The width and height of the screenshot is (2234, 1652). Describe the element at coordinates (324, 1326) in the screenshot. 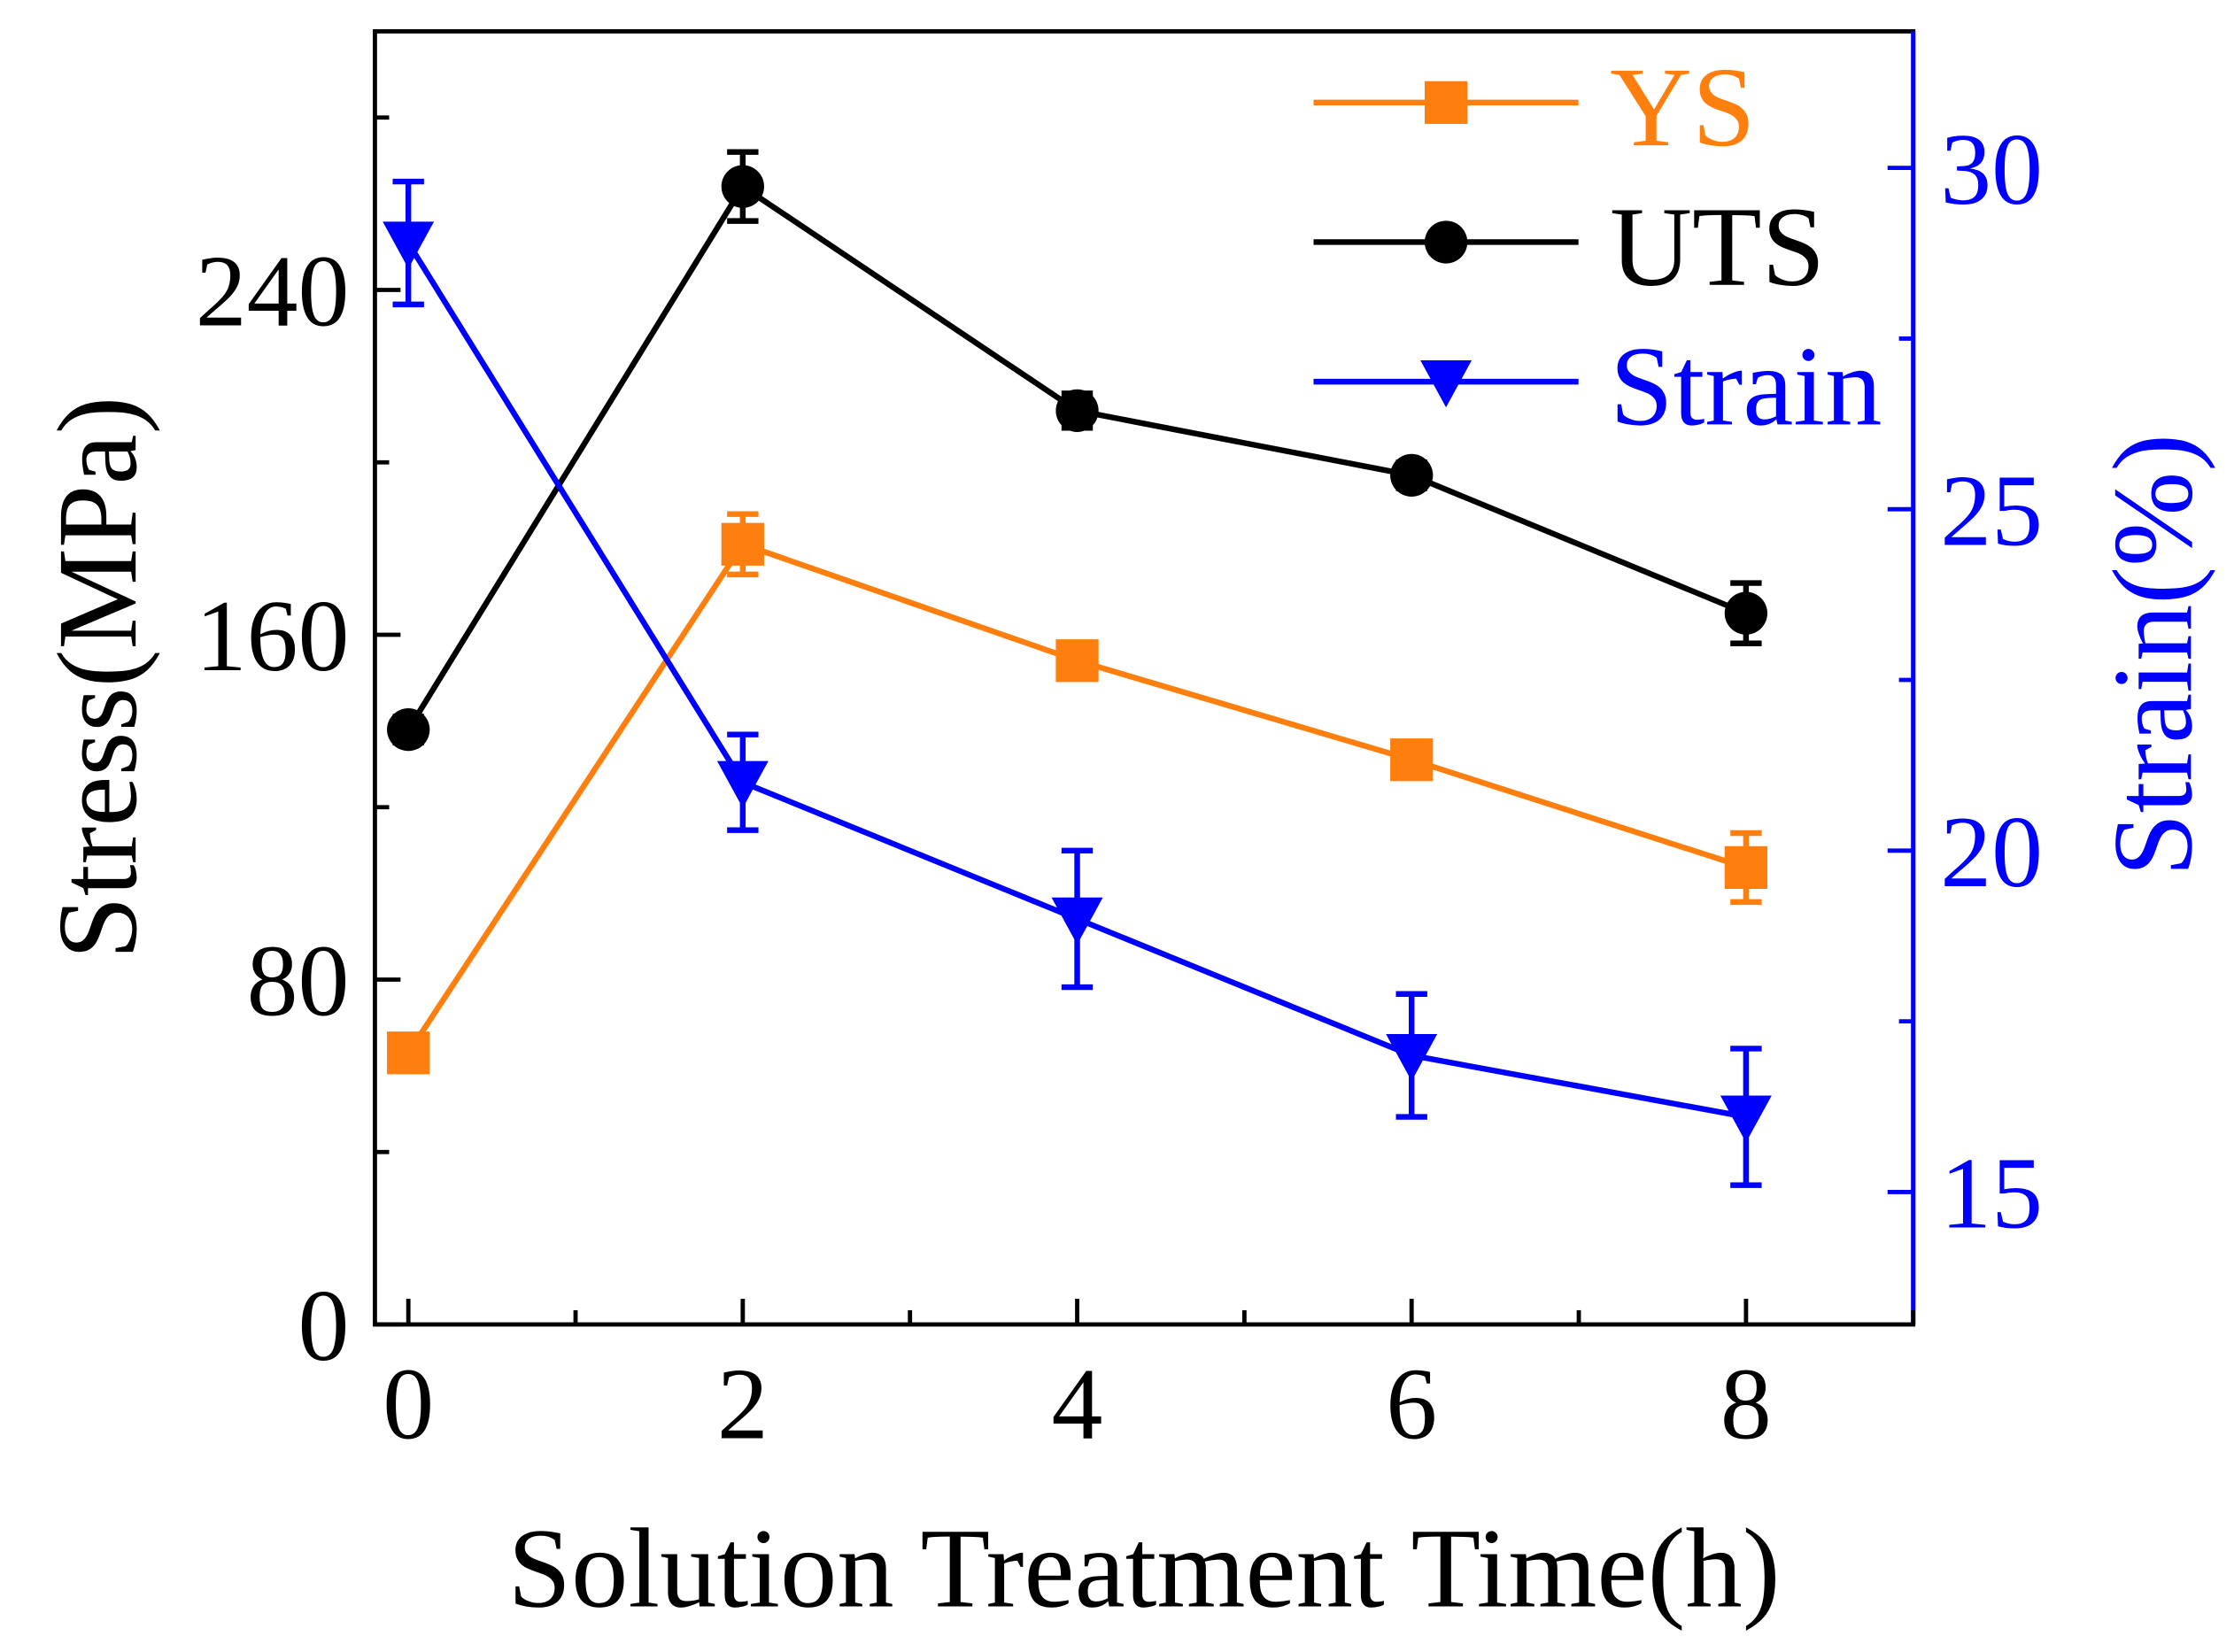

I see `y-tick-label: 0` at that location.